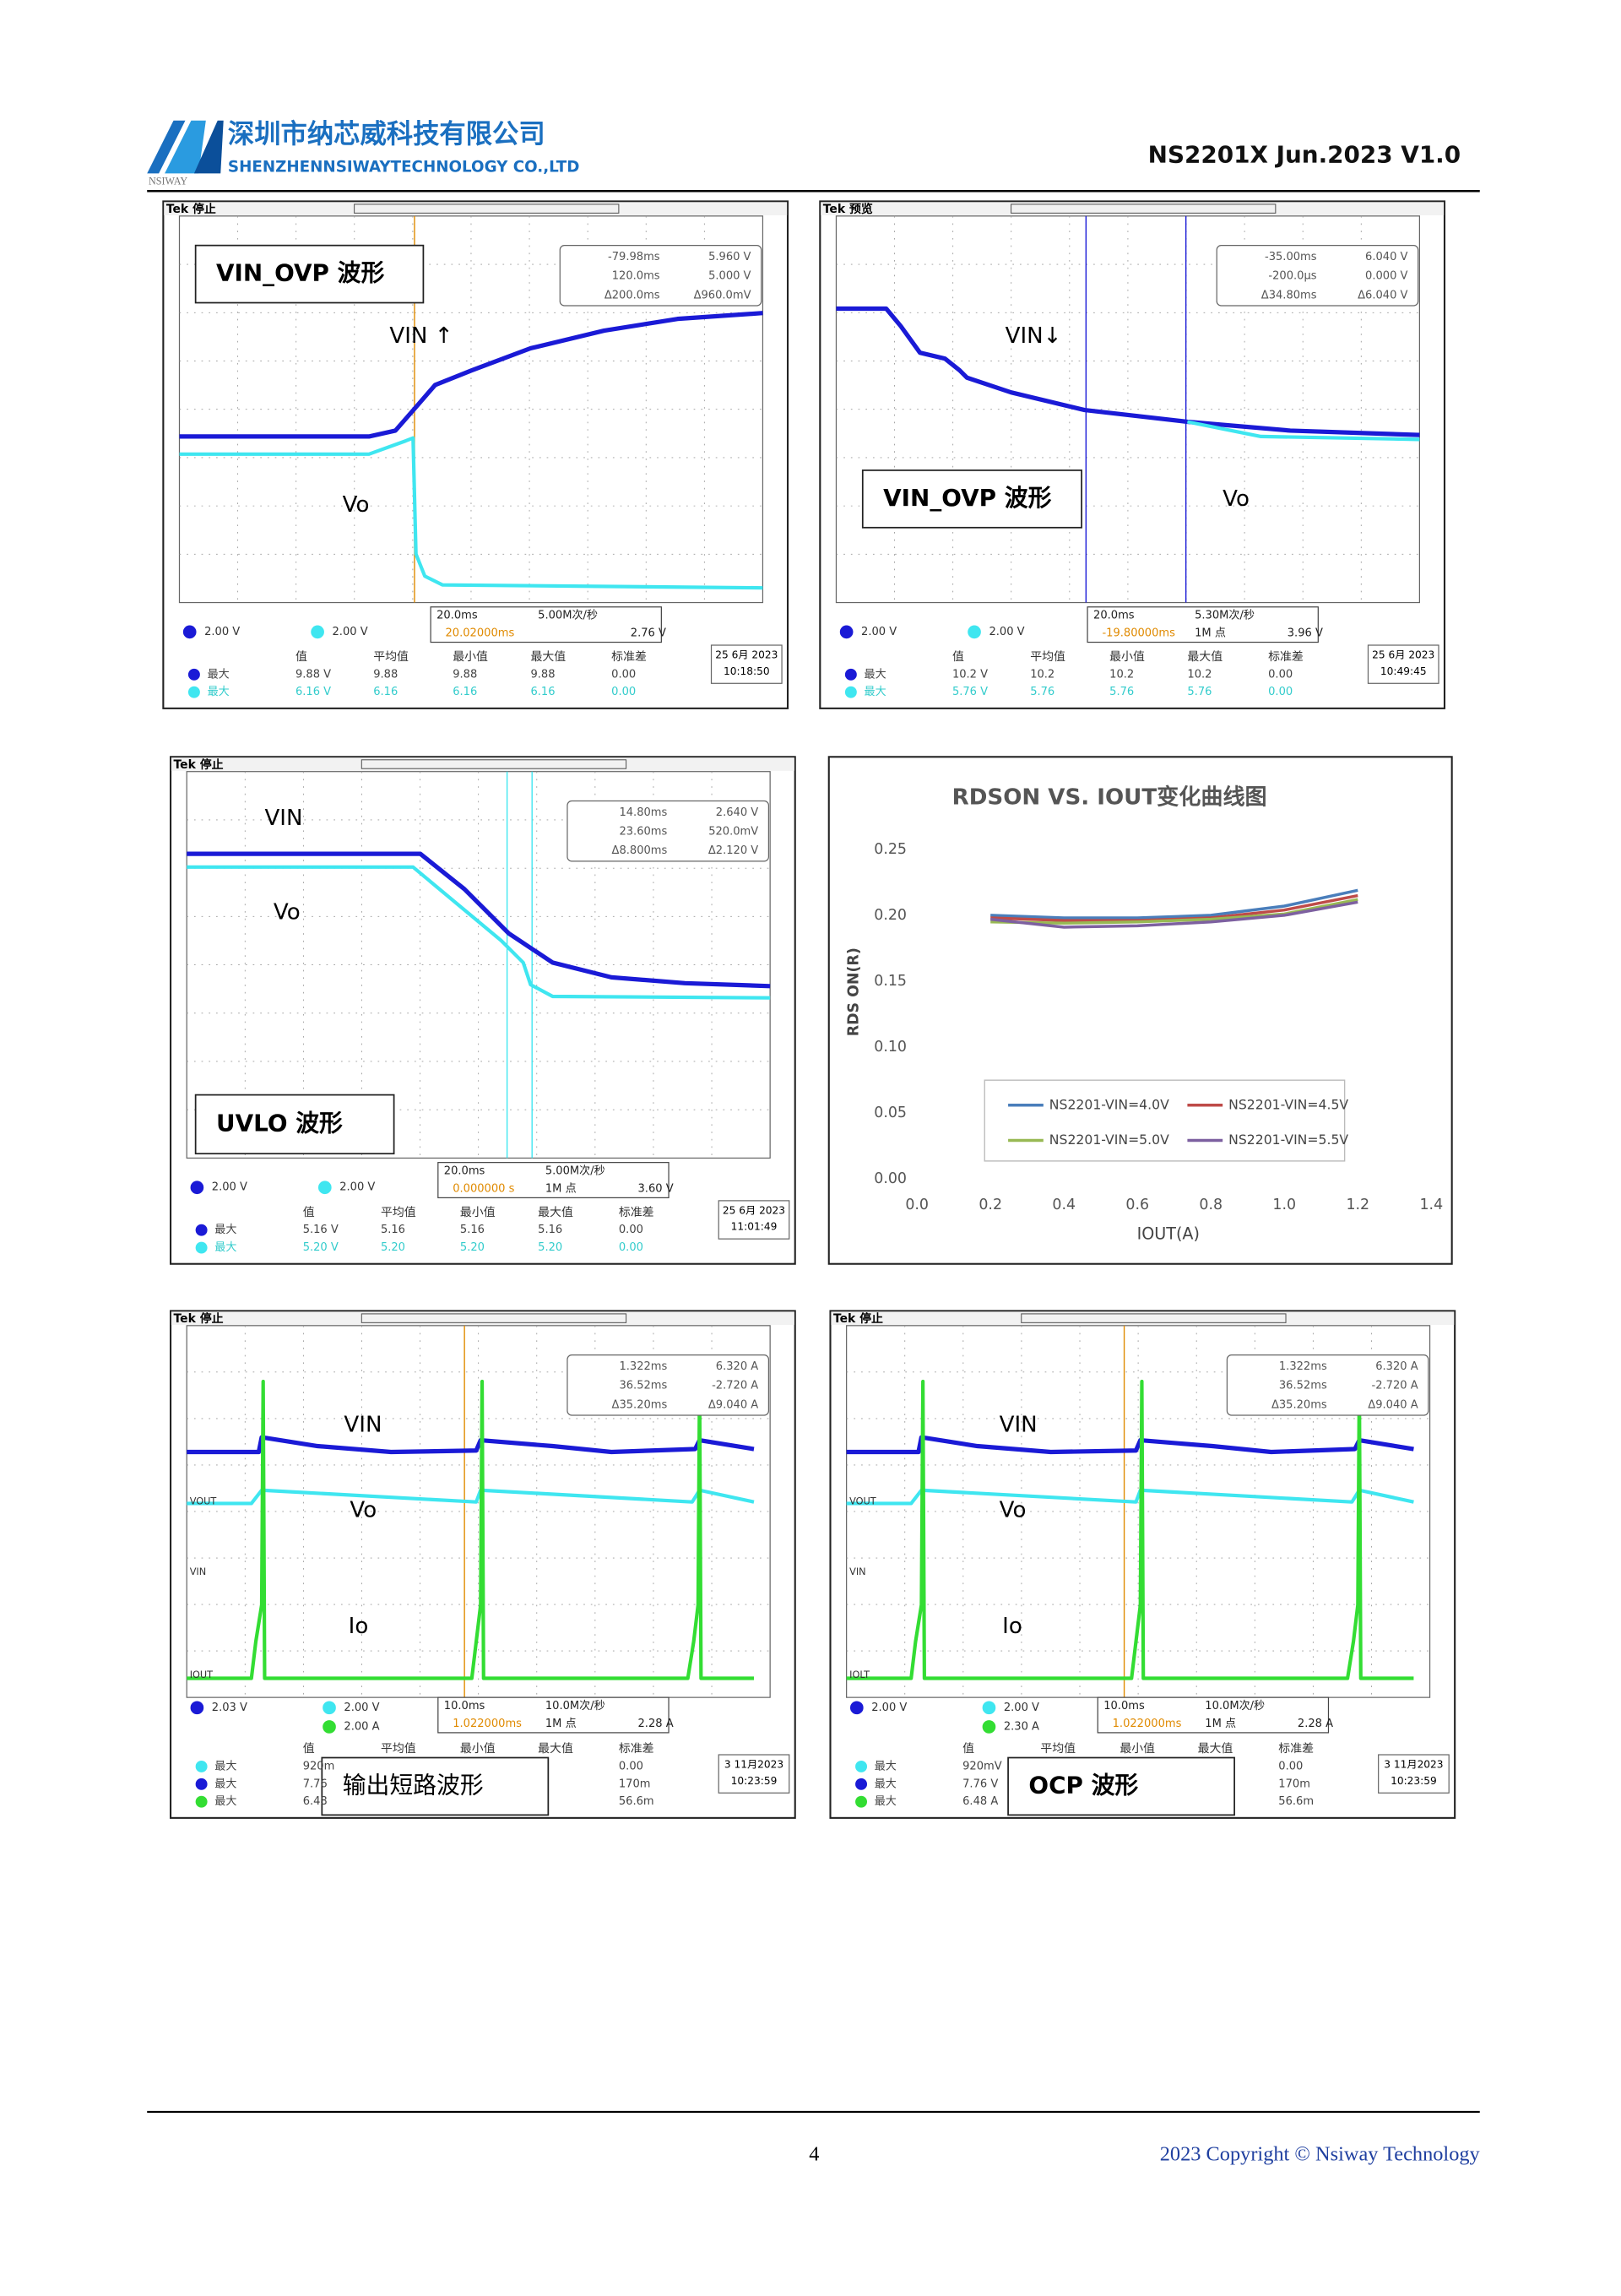 The image size is (1621, 2296). I want to click on timebase-level: 2.76 V, so click(648, 633).